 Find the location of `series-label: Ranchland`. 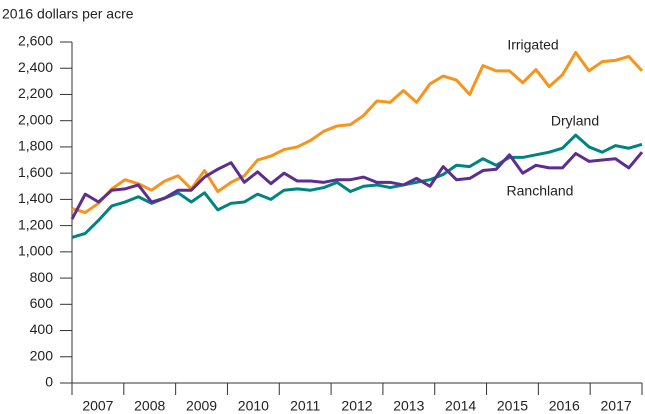

series-label: Ranchland is located at coordinates (540, 191).